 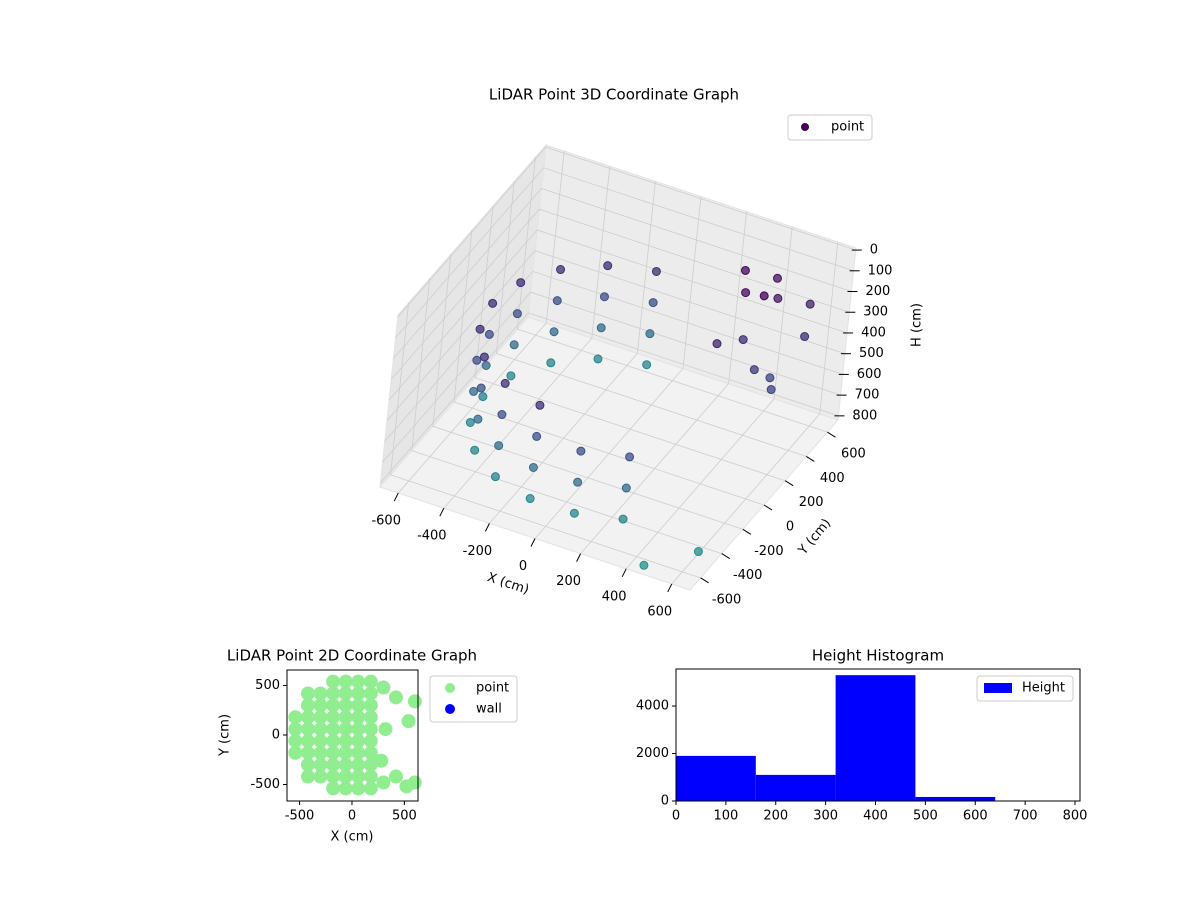 I want to click on z-tick-label: 700, so click(x=867, y=395).